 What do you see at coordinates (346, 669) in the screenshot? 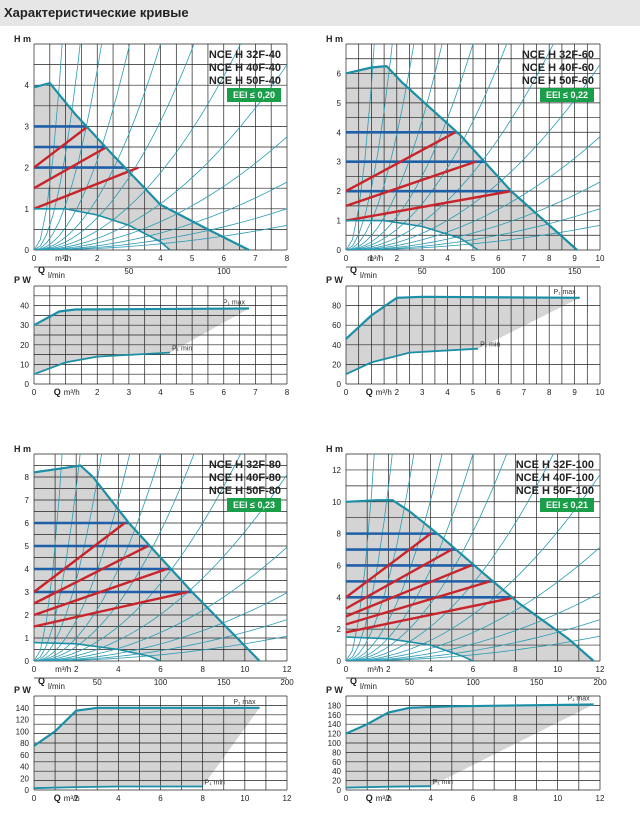
I see `x-tick-label: 0` at bounding box center [346, 669].